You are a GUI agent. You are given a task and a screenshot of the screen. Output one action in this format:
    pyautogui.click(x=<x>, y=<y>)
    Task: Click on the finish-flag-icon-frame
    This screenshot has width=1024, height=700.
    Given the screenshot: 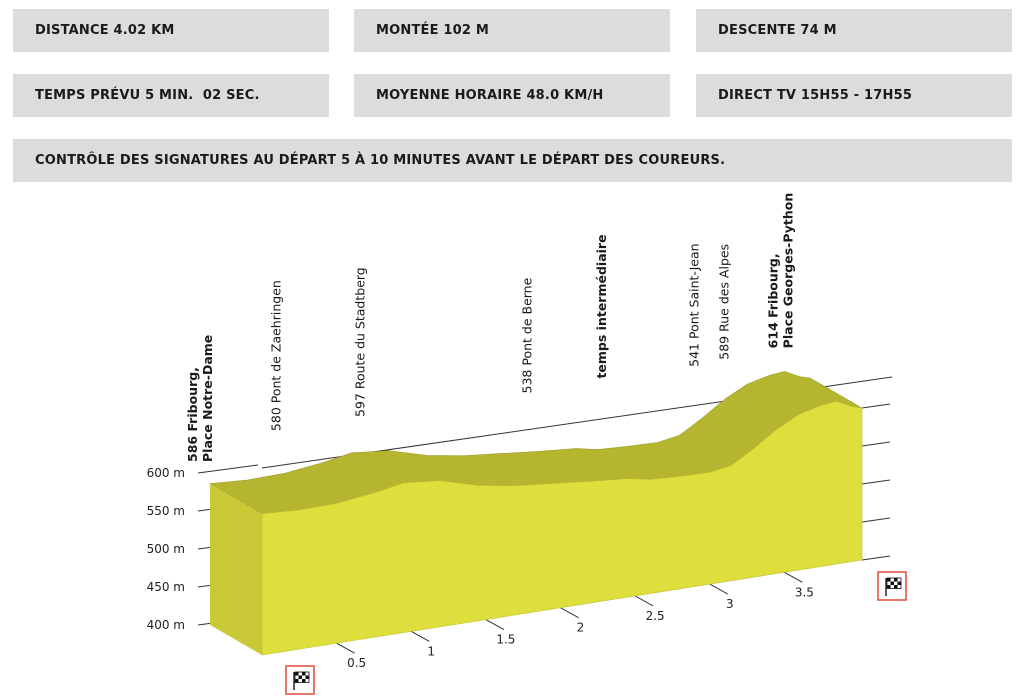 What is the action you would take?
    pyautogui.click(x=892, y=586)
    